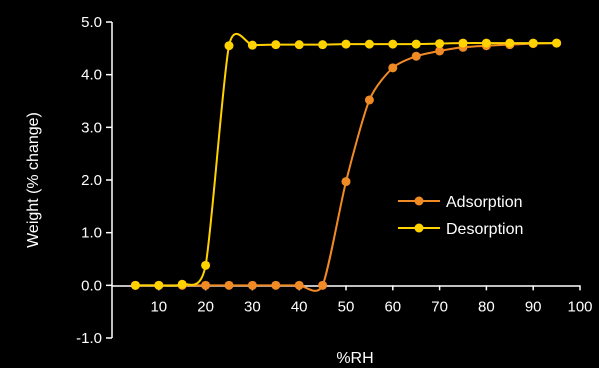 Image resolution: width=599 pixels, height=368 pixels. Describe the element at coordinates (484, 229) in the screenshot. I see `legend-desorption-label: Desorption` at that location.